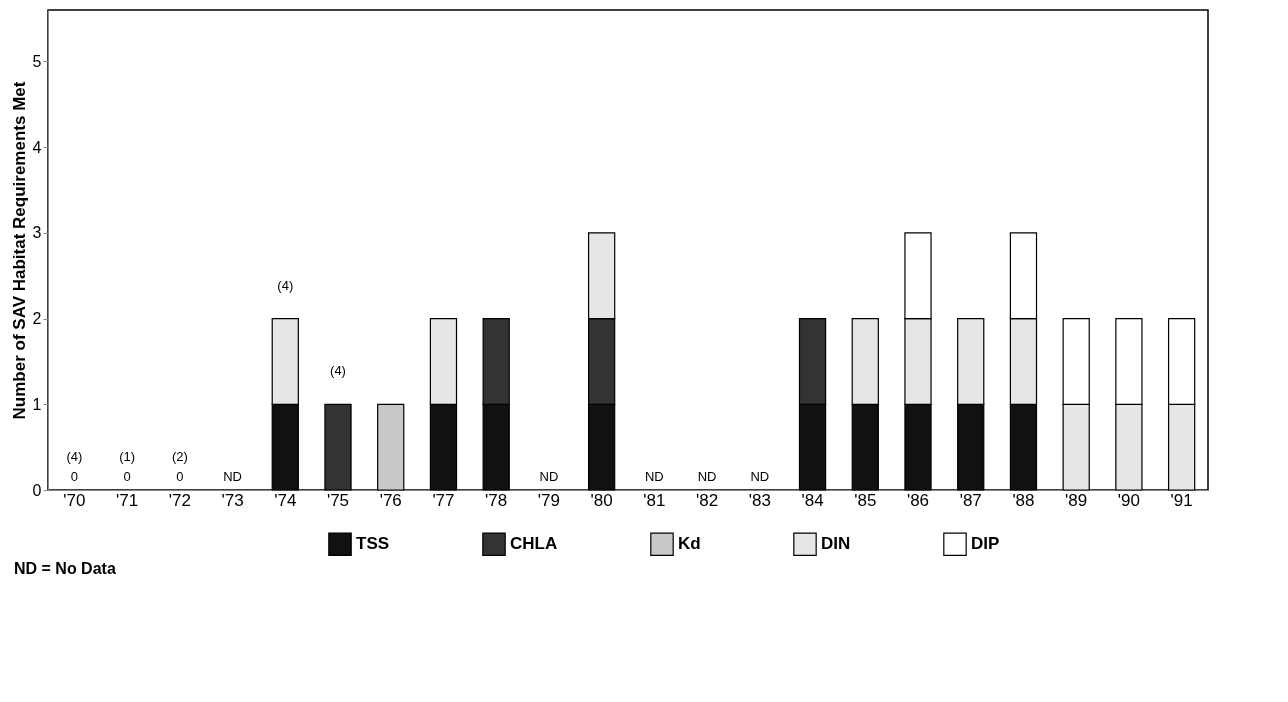  What do you see at coordinates (689, 544) in the screenshot?
I see `legend-label: Kd` at bounding box center [689, 544].